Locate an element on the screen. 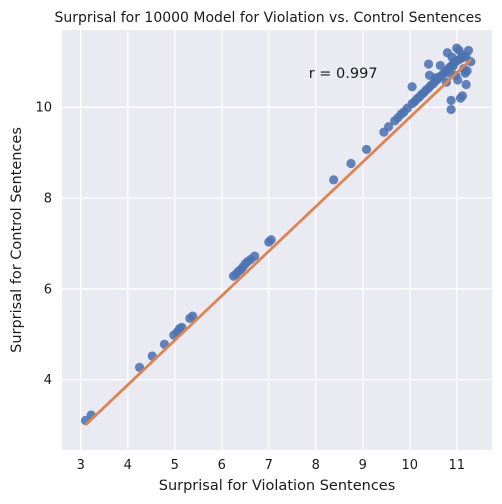 Image resolution: width=502 pixels, height=504 pixels. x-tick-labels: 3 4 5 6 7 8 9 10 11 is located at coordinates (271, 465).